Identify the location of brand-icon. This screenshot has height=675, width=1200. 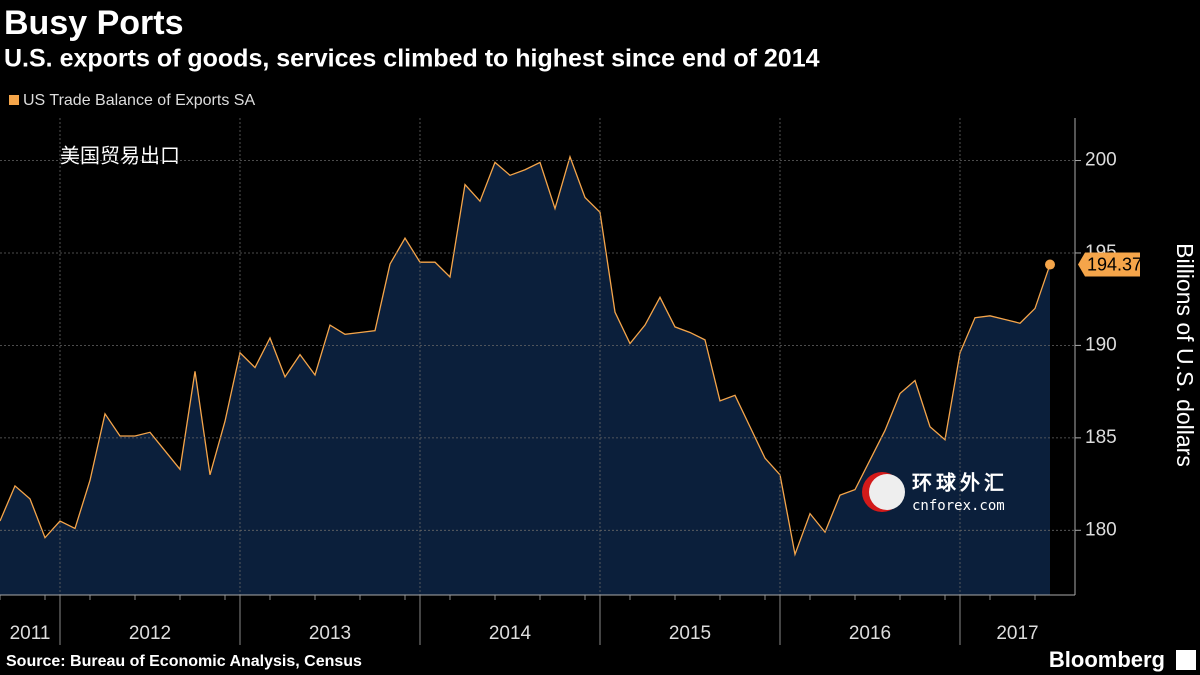
(1186, 660).